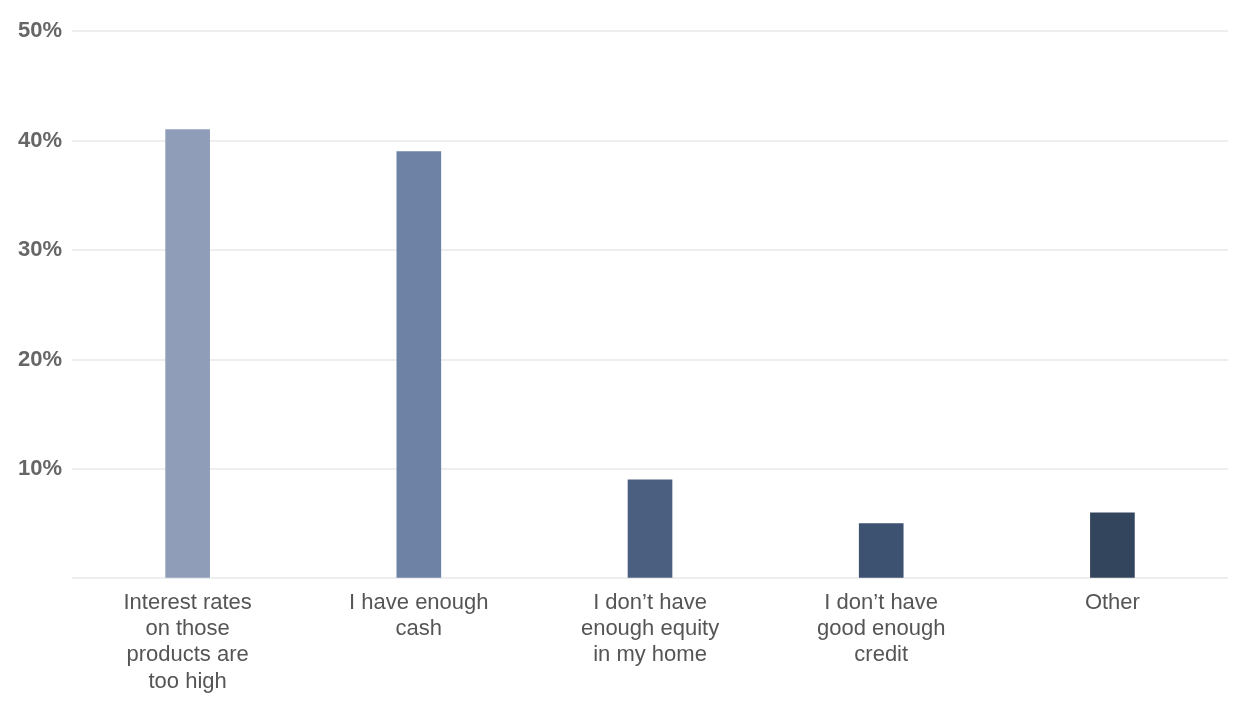  Describe the element at coordinates (1112, 601) in the screenshot. I see `x-tick-label: Other` at that location.